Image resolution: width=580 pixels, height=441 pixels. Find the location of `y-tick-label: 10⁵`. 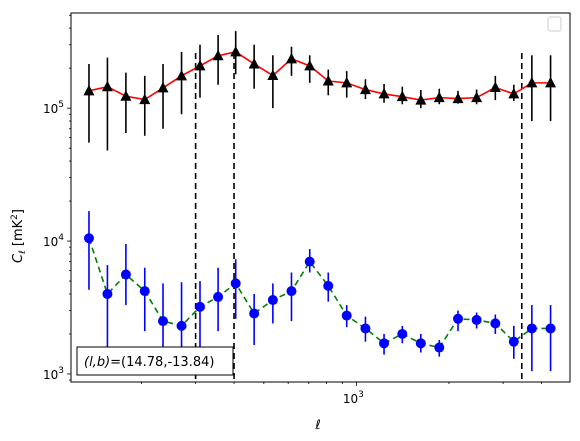

y-tick-label: 10⁵ is located at coordinates (53, 108).